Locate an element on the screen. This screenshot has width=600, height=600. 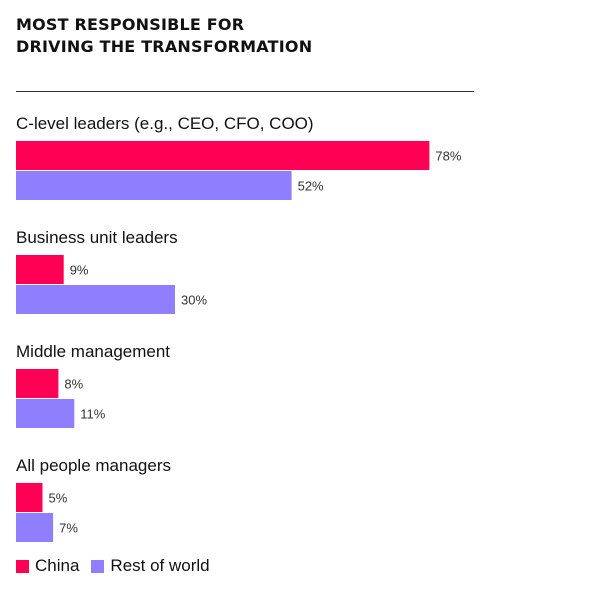
bar-china-business-unit-leaders is located at coordinates (40, 269).